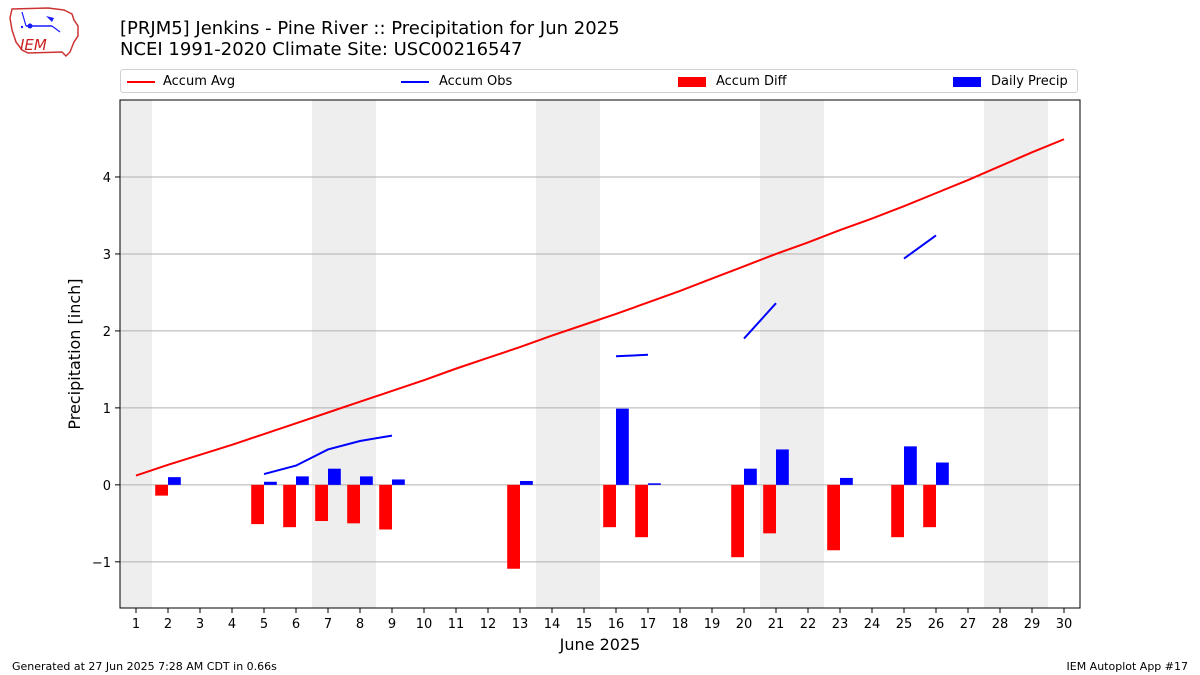 The image size is (1200, 675). What do you see at coordinates (33, 45) in the screenshot?
I see `logo-text: IEM` at bounding box center [33, 45].